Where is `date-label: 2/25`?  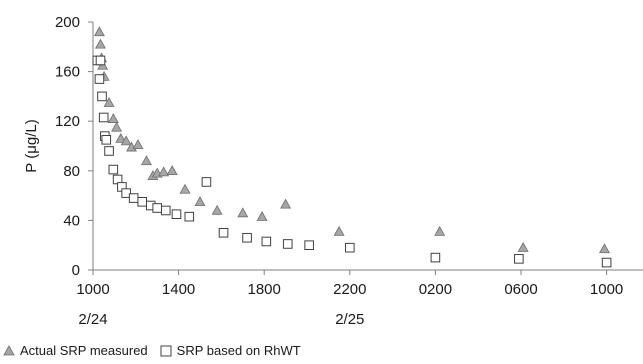
date-label: 2/25 is located at coordinates (349, 319).